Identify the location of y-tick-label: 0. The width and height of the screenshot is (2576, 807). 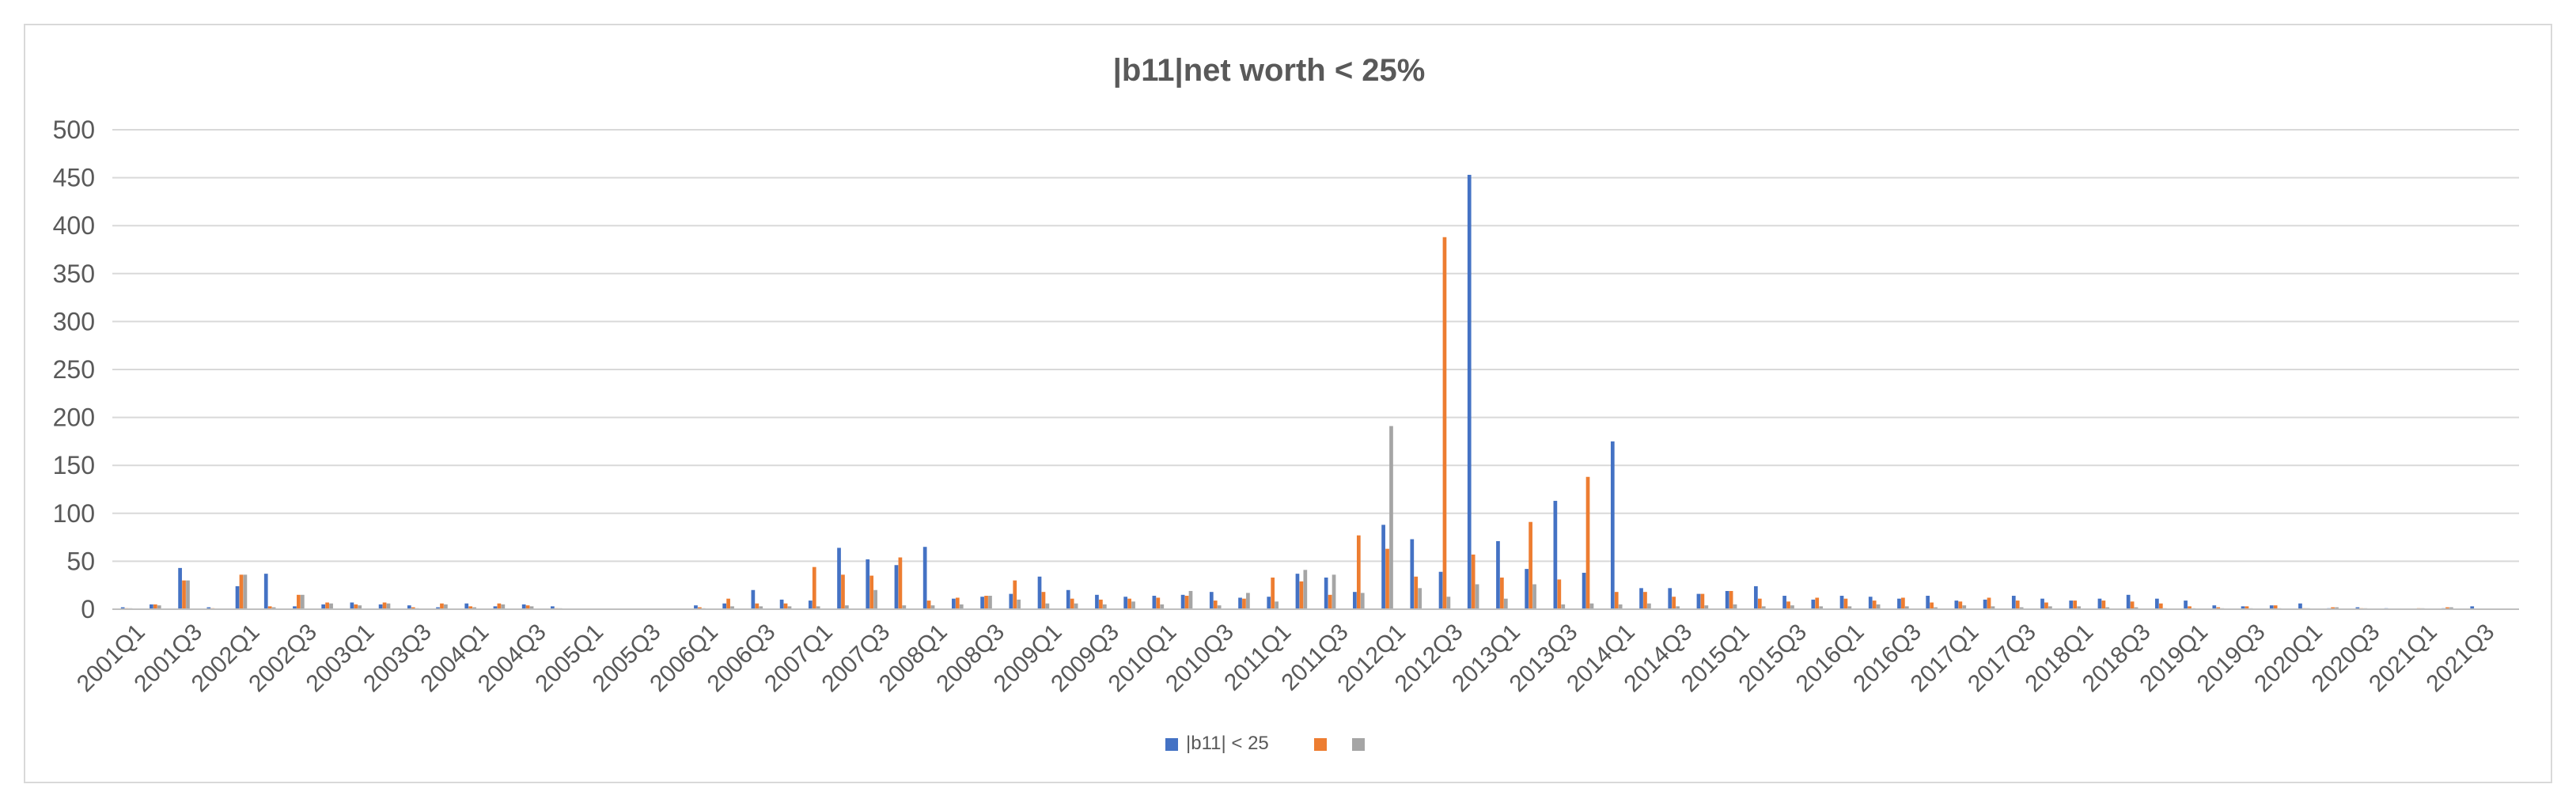
(88, 609).